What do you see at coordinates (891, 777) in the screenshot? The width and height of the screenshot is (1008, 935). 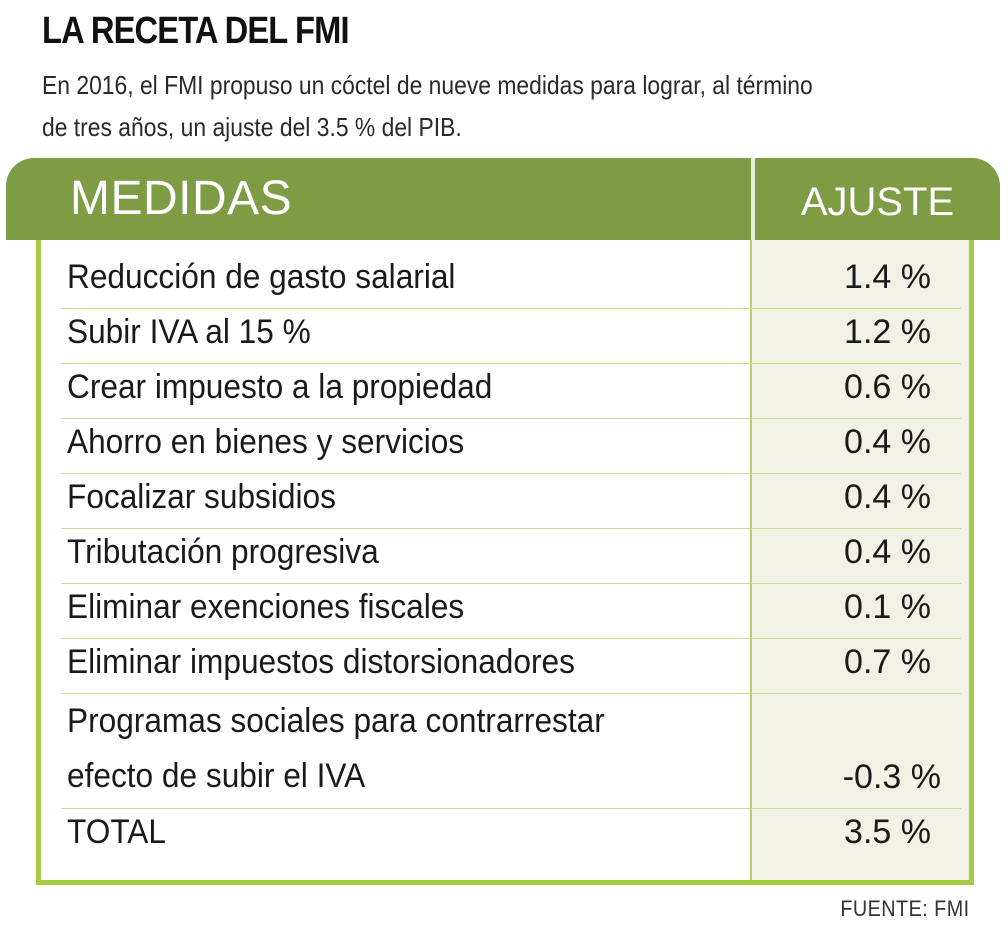 I see `adjustment-value: -0.3 %` at bounding box center [891, 777].